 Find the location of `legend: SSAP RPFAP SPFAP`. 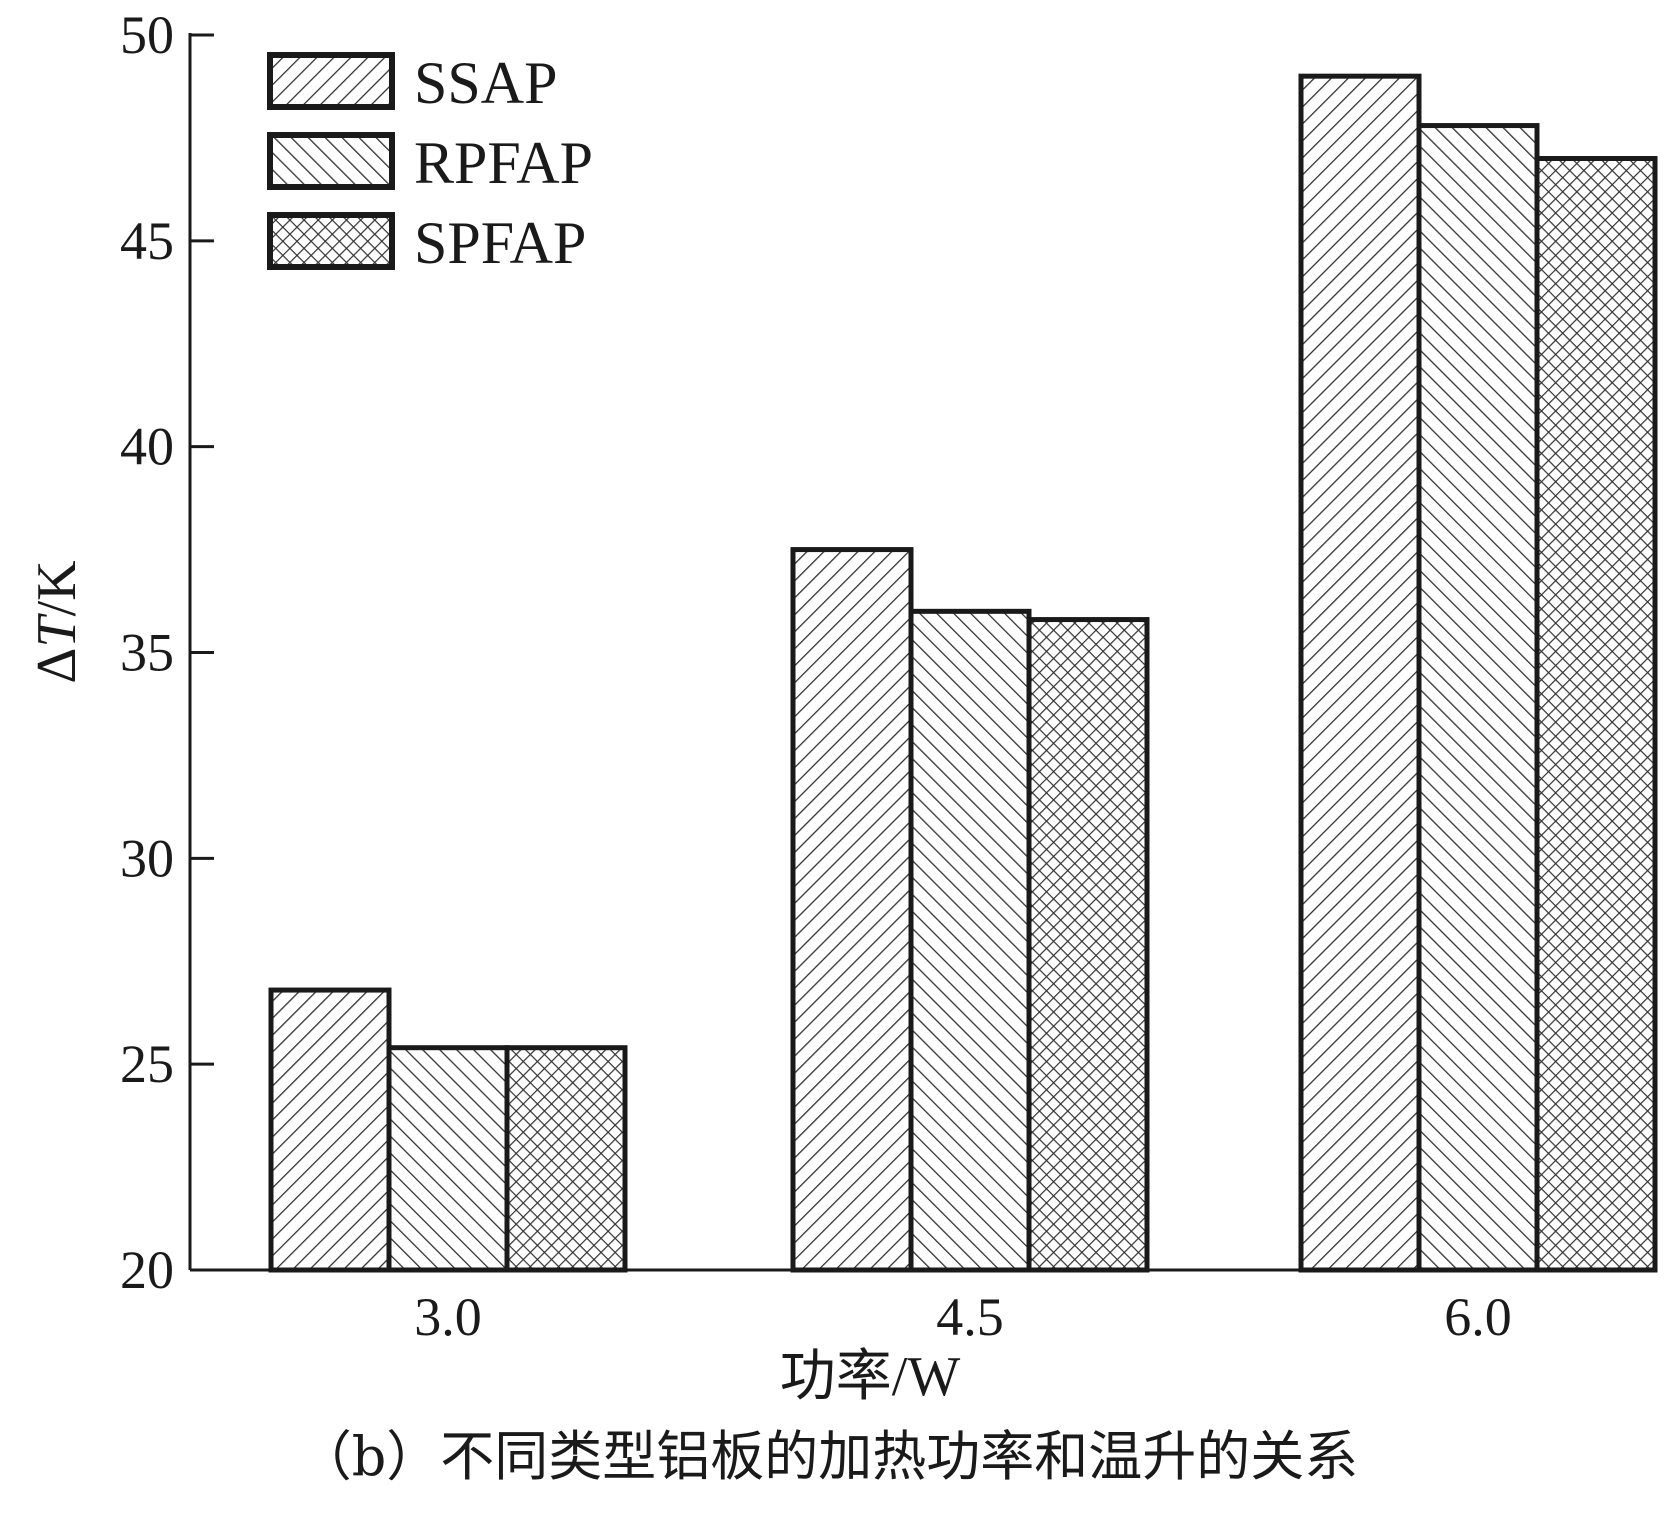

legend: SSAP RPFAP SPFAP is located at coordinates (430, 163).